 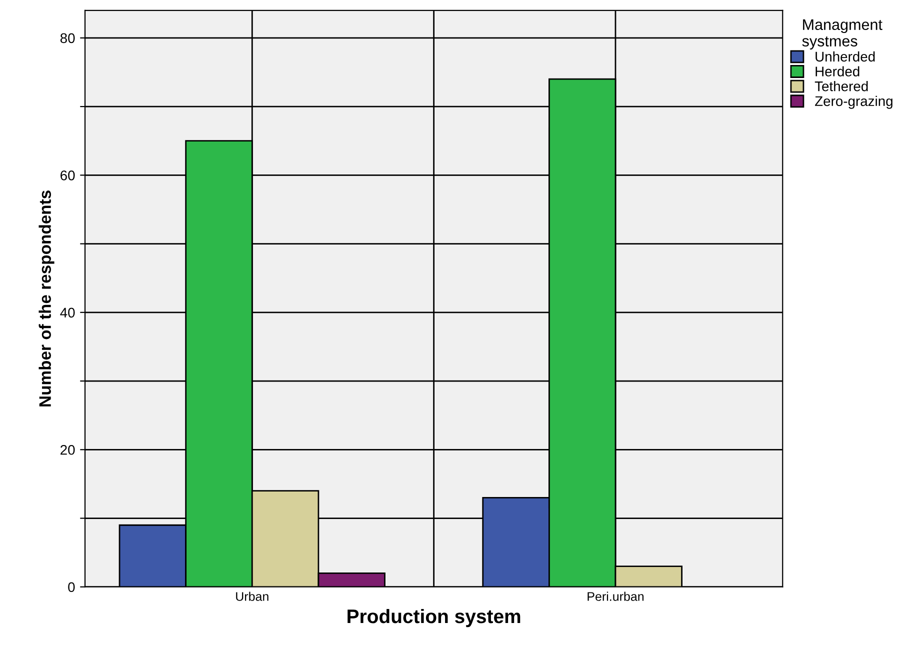 What do you see at coordinates (434, 618) in the screenshot?
I see `x-axis-title: Production system` at bounding box center [434, 618].